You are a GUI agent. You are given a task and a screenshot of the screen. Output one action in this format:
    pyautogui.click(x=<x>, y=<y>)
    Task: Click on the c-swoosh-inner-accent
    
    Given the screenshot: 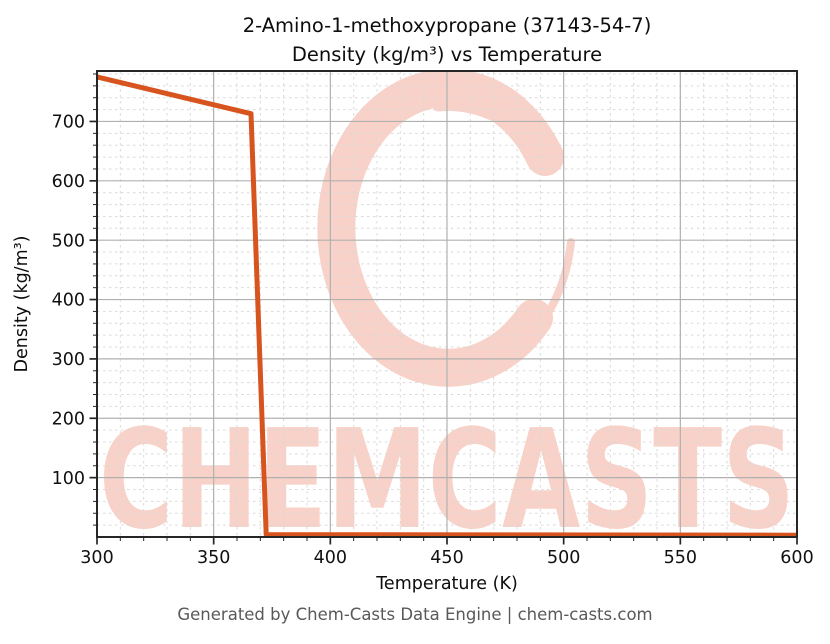 What is the action you would take?
    pyautogui.click(x=488, y=130)
    